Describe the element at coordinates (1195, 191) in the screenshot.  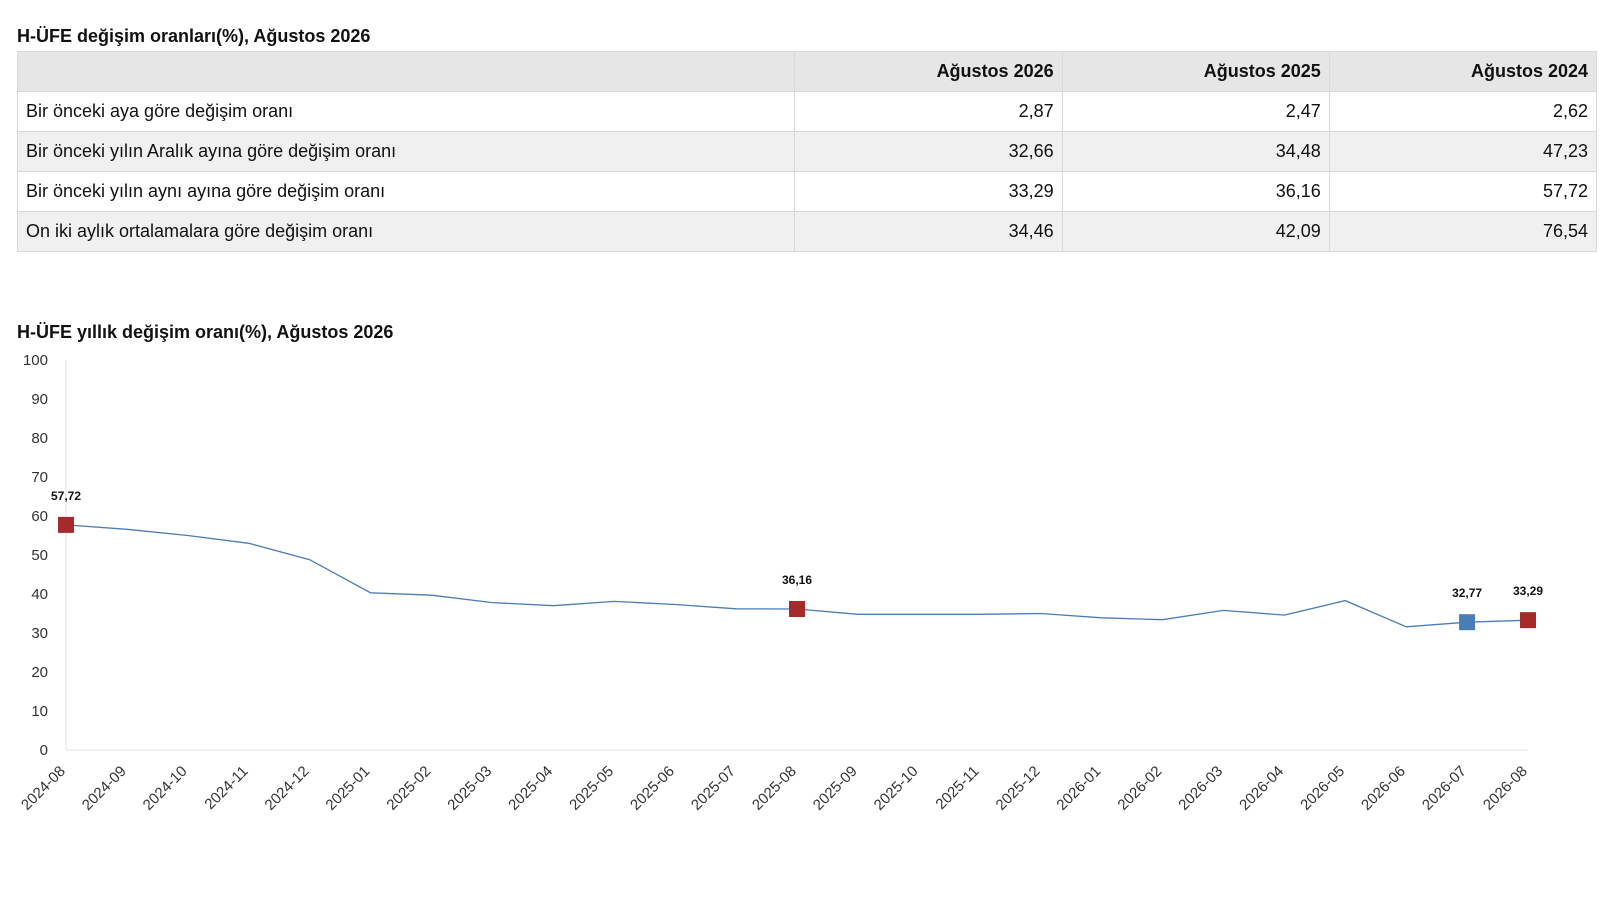
I see `cell-value: 36,16` at that location.